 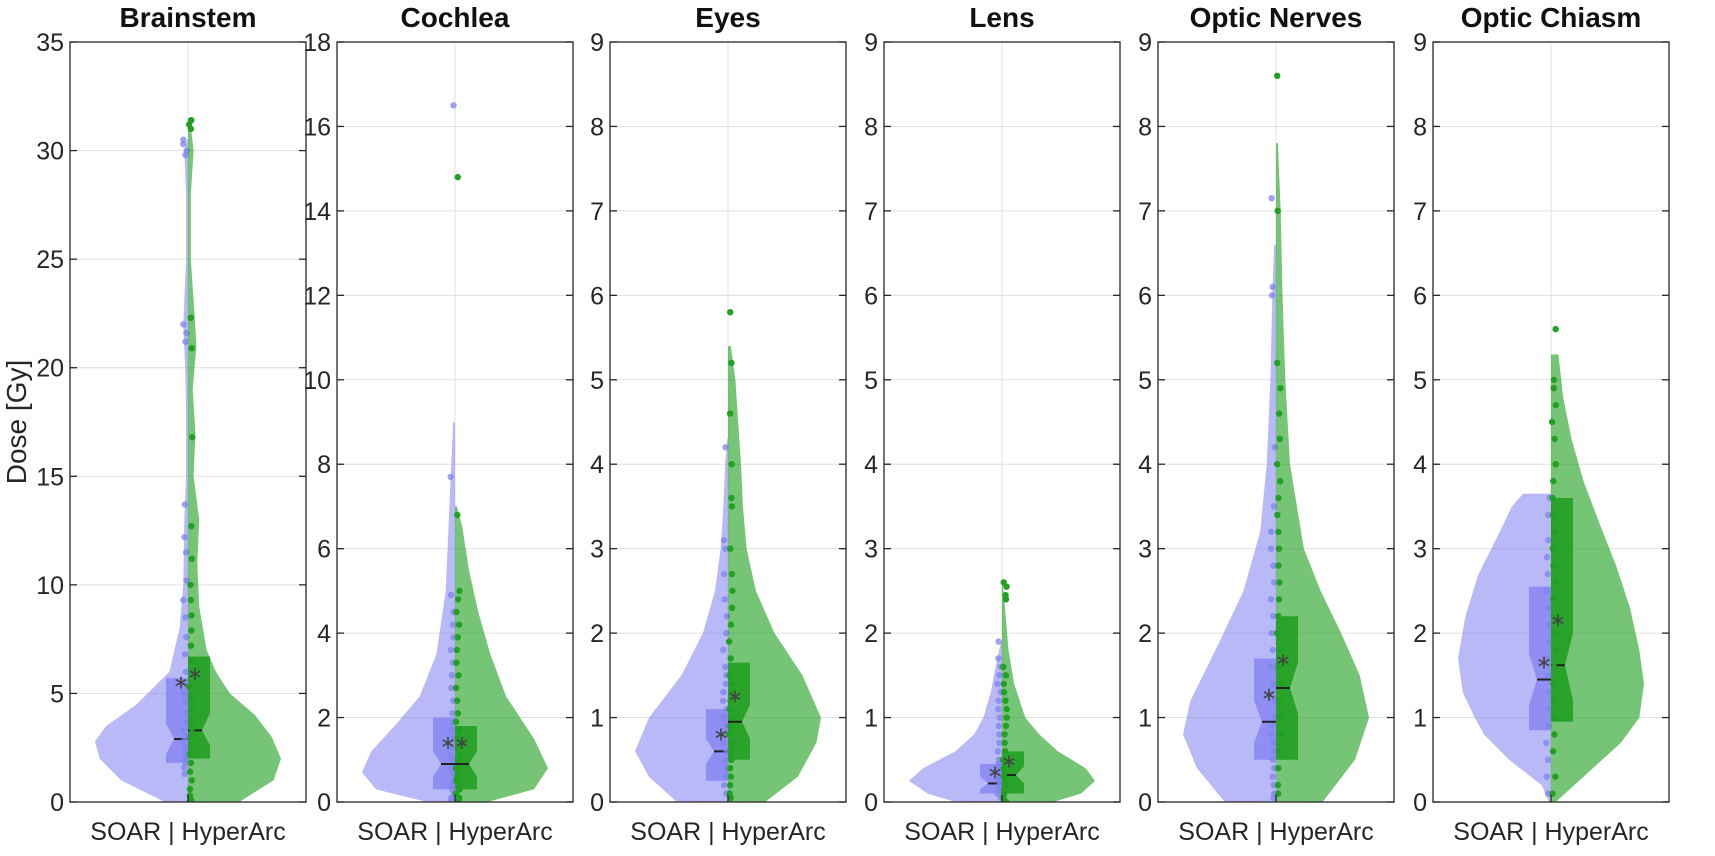 I want to click on hyperarc-violin, so click(x=1597, y=578).